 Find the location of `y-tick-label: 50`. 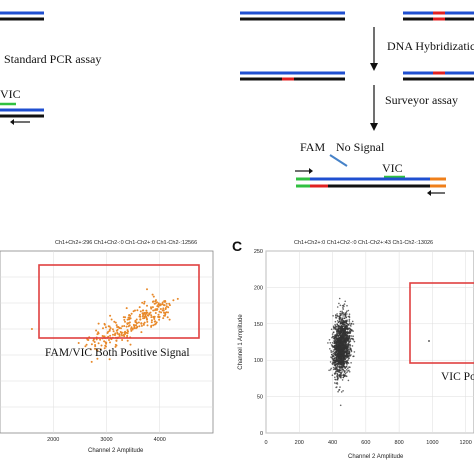

y-tick-label: 50 is located at coordinates (260, 398).